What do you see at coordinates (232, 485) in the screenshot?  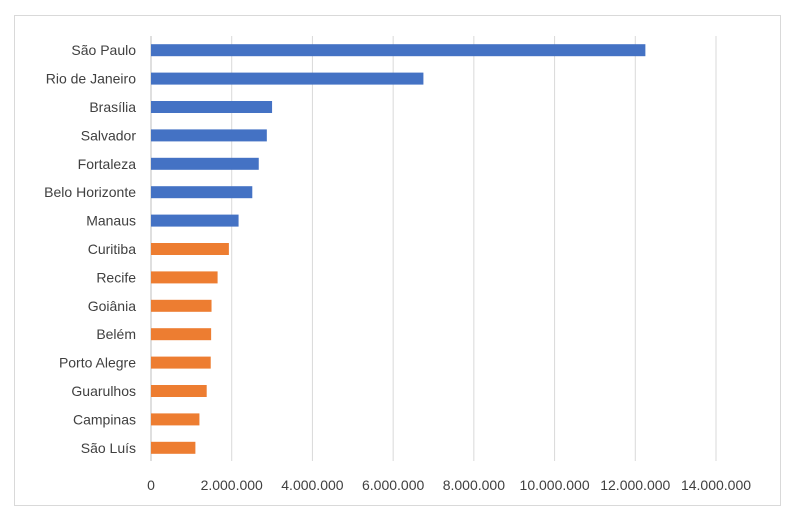 I see `x-tick-label: 2.000.000` at bounding box center [232, 485].